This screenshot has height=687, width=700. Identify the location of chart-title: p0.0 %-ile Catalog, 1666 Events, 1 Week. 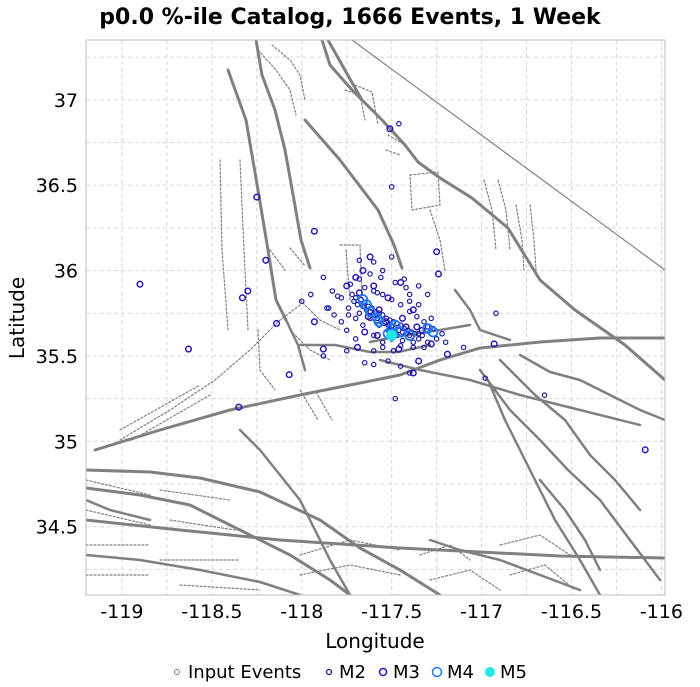
(350, 17).